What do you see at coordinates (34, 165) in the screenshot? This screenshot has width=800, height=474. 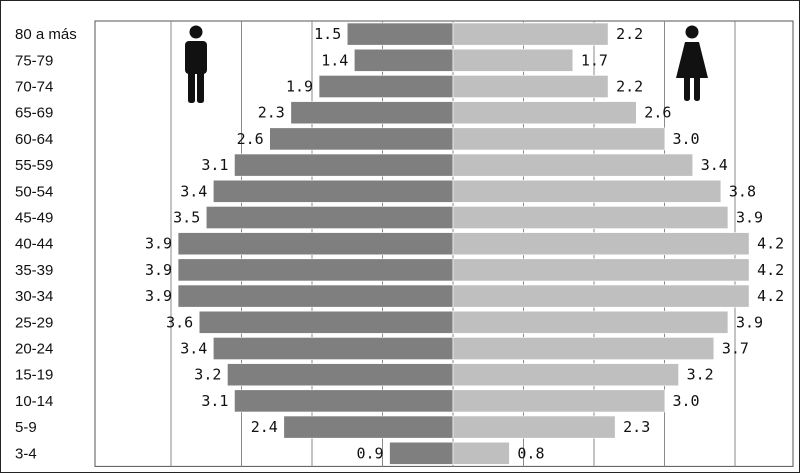 I see `category-label: 55-59` at bounding box center [34, 165].